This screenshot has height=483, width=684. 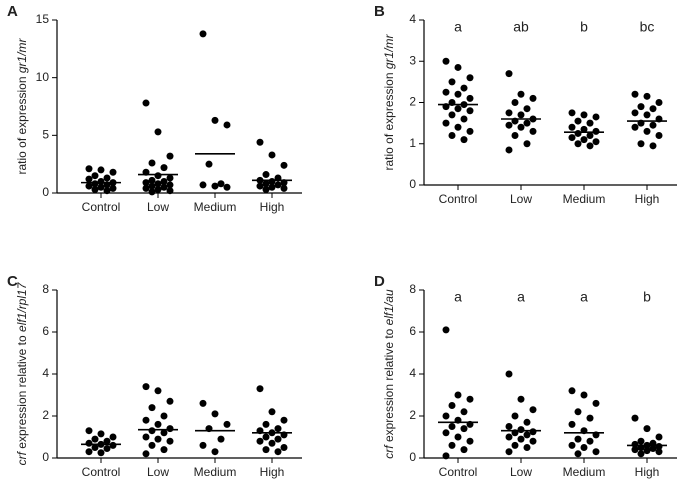 I want to click on y-axis-label: ratio of expression gr1/mr, so click(x=389, y=101).